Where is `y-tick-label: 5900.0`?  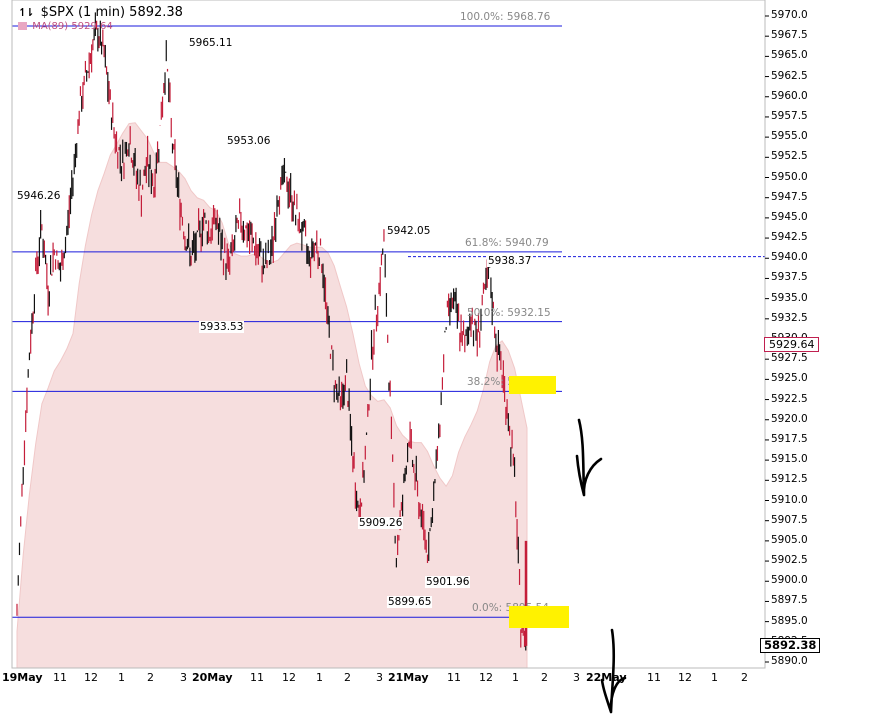 y-tick-label: 5900.0 is located at coordinates (789, 580).